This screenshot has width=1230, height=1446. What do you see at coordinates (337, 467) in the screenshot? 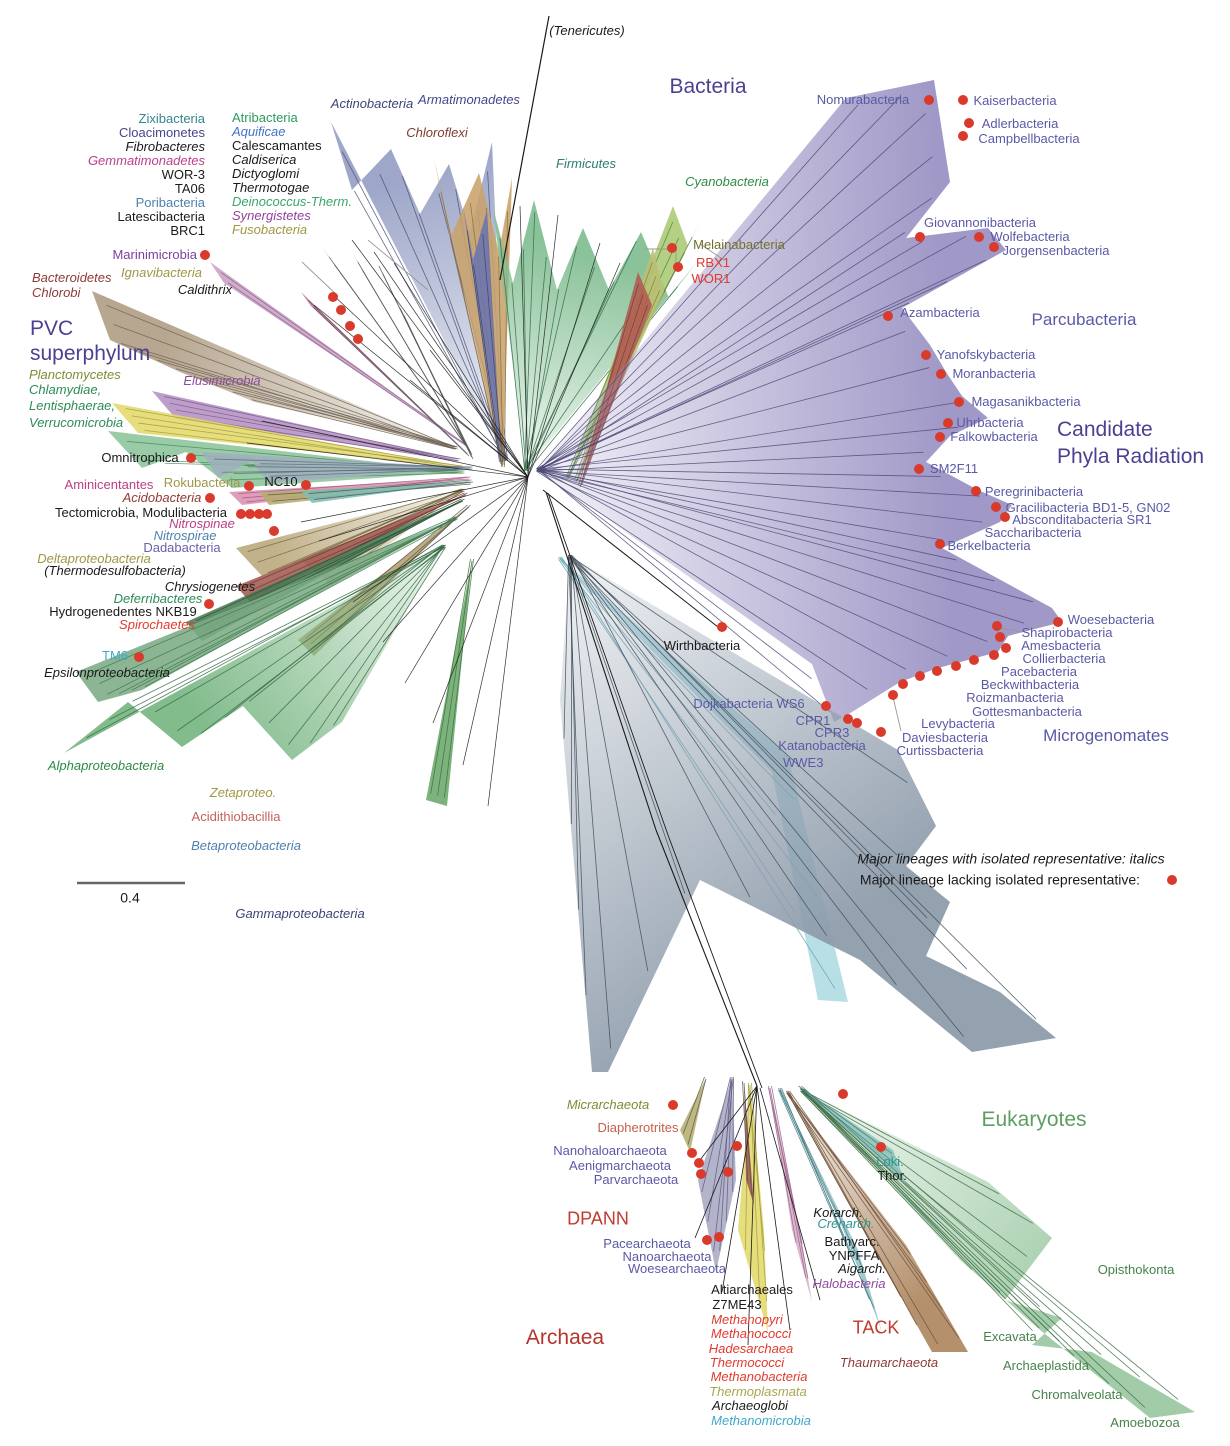
I see `clade-wedge-omnitrophica-wedge` at bounding box center [337, 467].